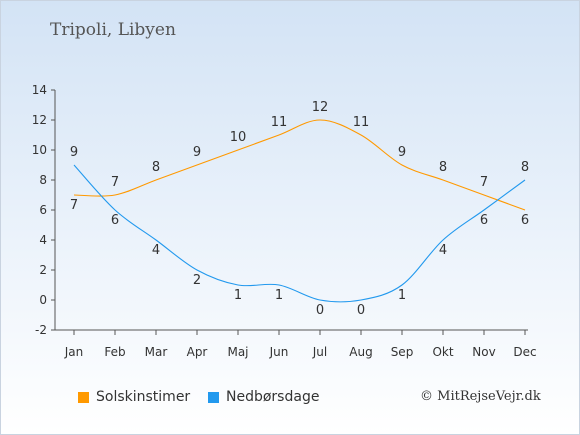  I want to click on y-tick-label: 10, so click(39, 150).